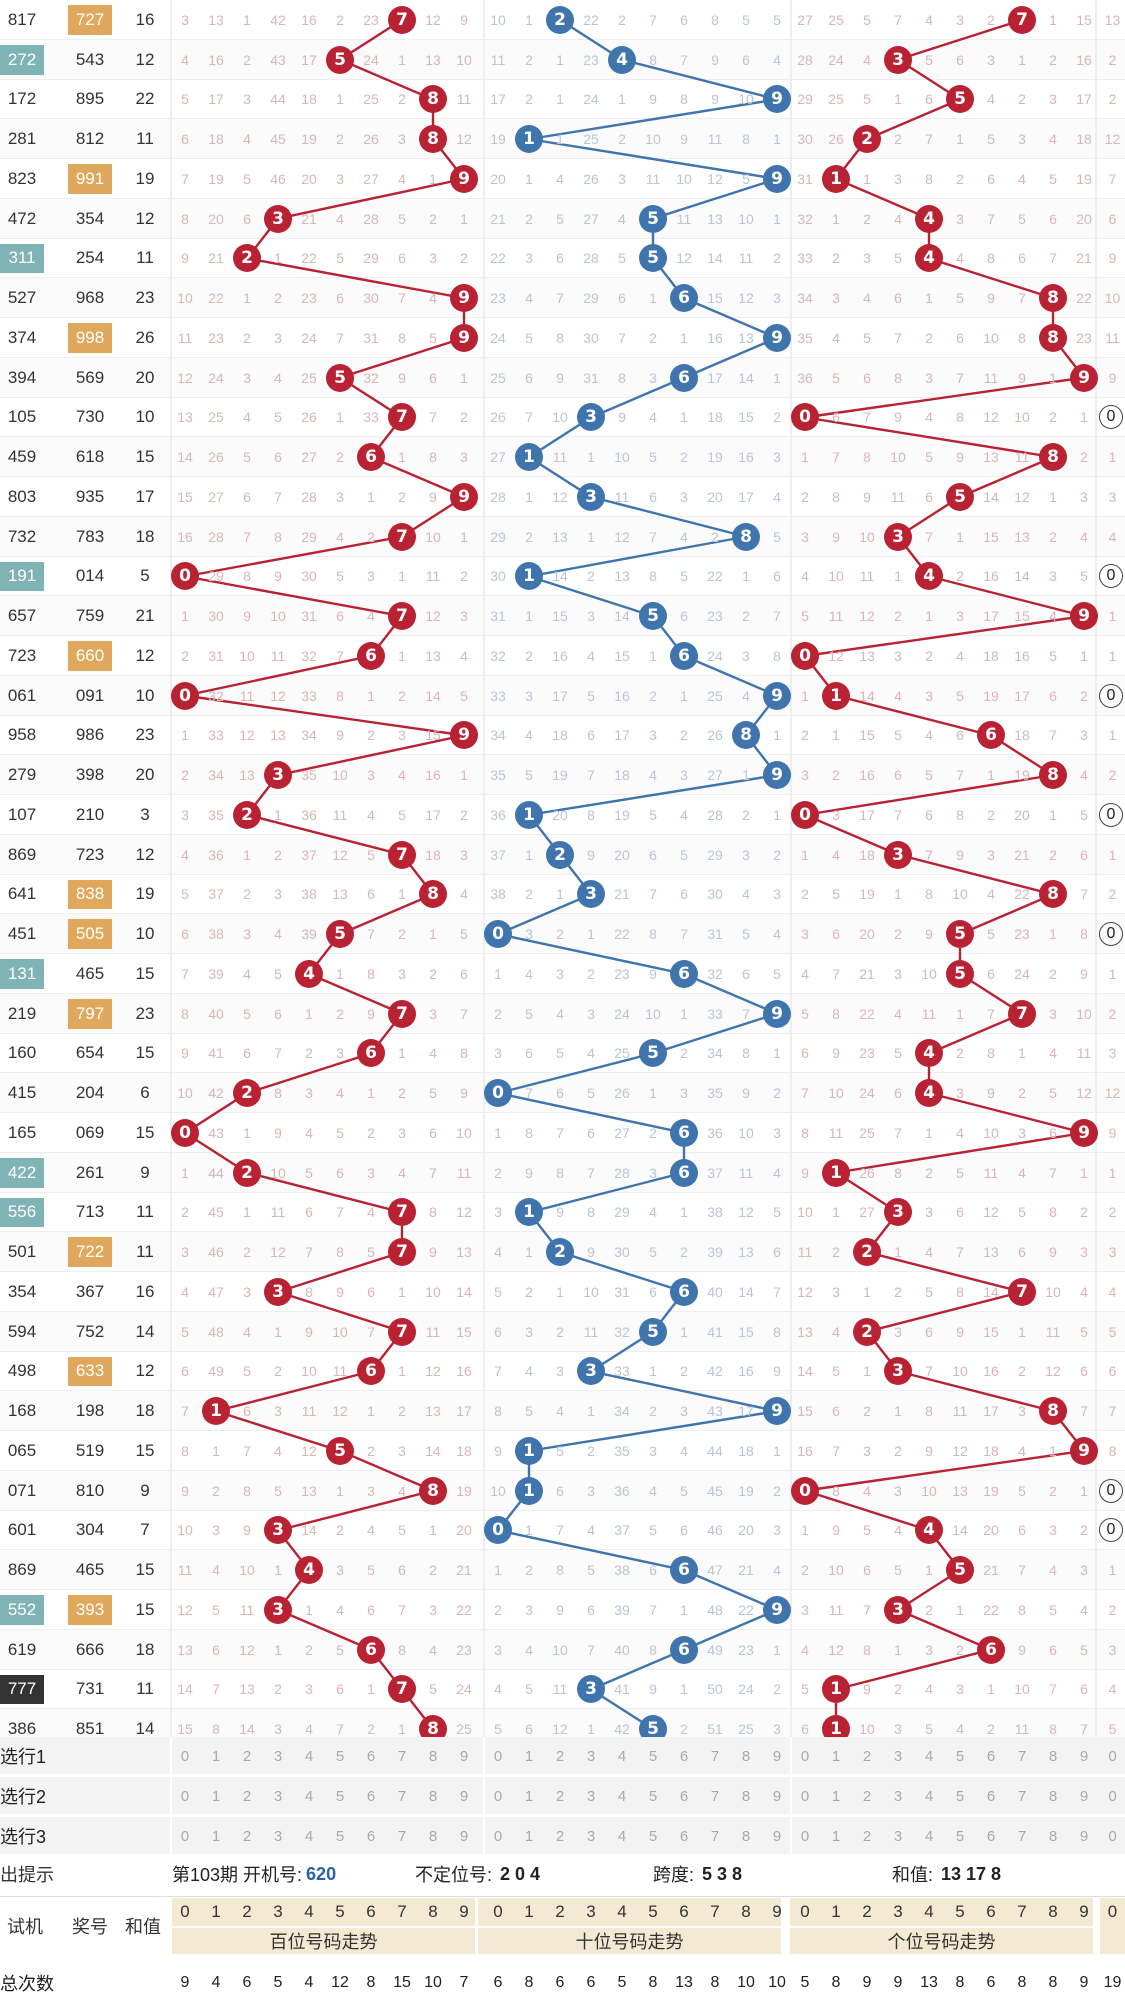 The image size is (1125, 2000). What do you see at coordinates (715, 1331) in the screenshot?
I see `missing-count: 41` at bounding box center [715, 1331].